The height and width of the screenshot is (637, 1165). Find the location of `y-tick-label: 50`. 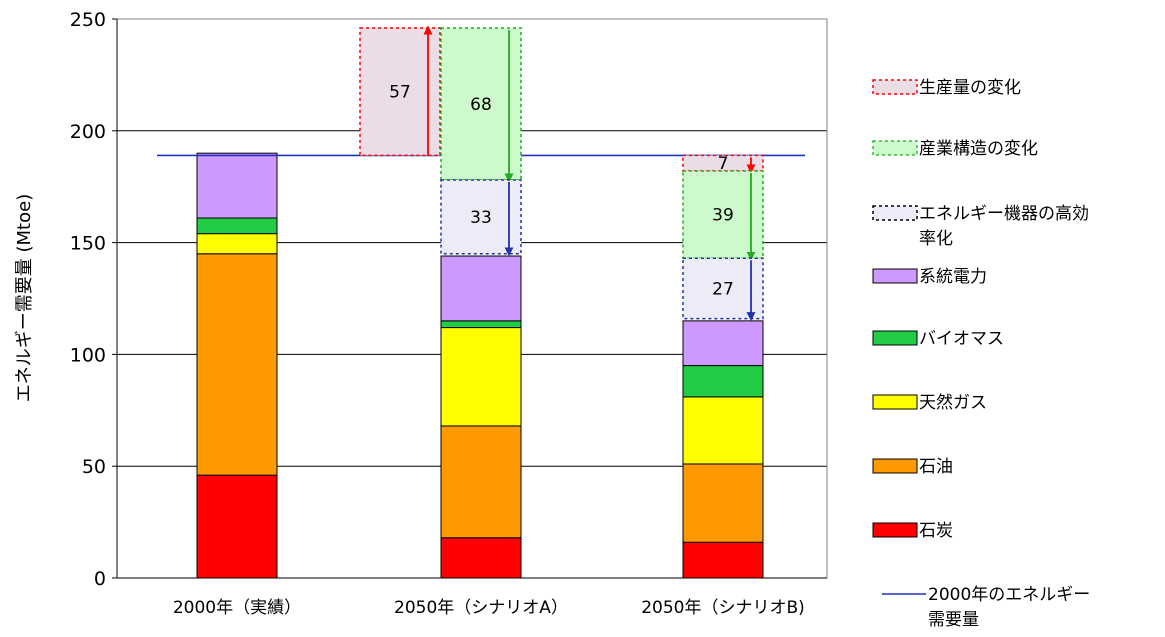

y-tick-label: 50 is located at coordinates (94, 467).